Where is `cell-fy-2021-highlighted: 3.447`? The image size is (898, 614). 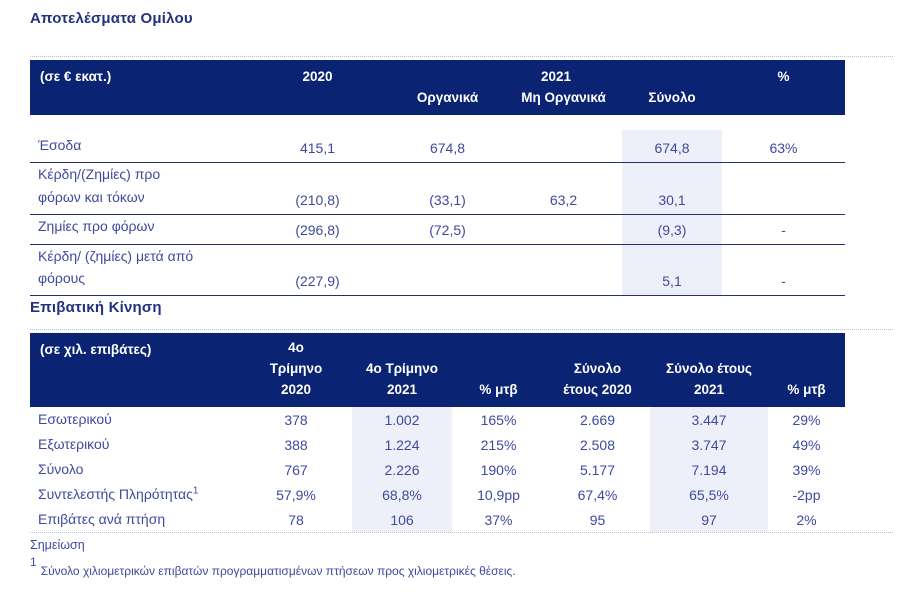 cell-fy-2021-highlighted: 3.447 is located at coordinates (709, 419).